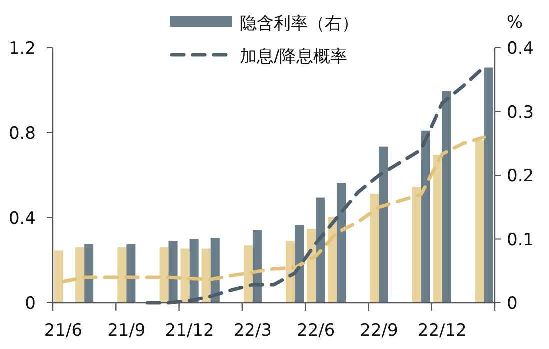 This screenshot has width=549, height=349. What do you see at coordinates (127, 331) in the screenshot?
I see `x-tick-label: 21/9` at bounding box center [127, 331].